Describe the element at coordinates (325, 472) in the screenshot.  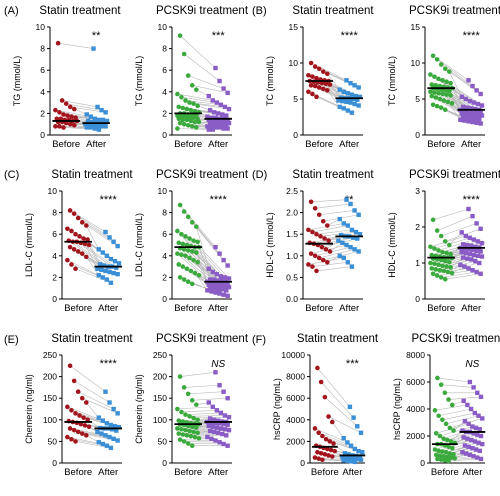
I see `x-tick-label: Before` at that location.